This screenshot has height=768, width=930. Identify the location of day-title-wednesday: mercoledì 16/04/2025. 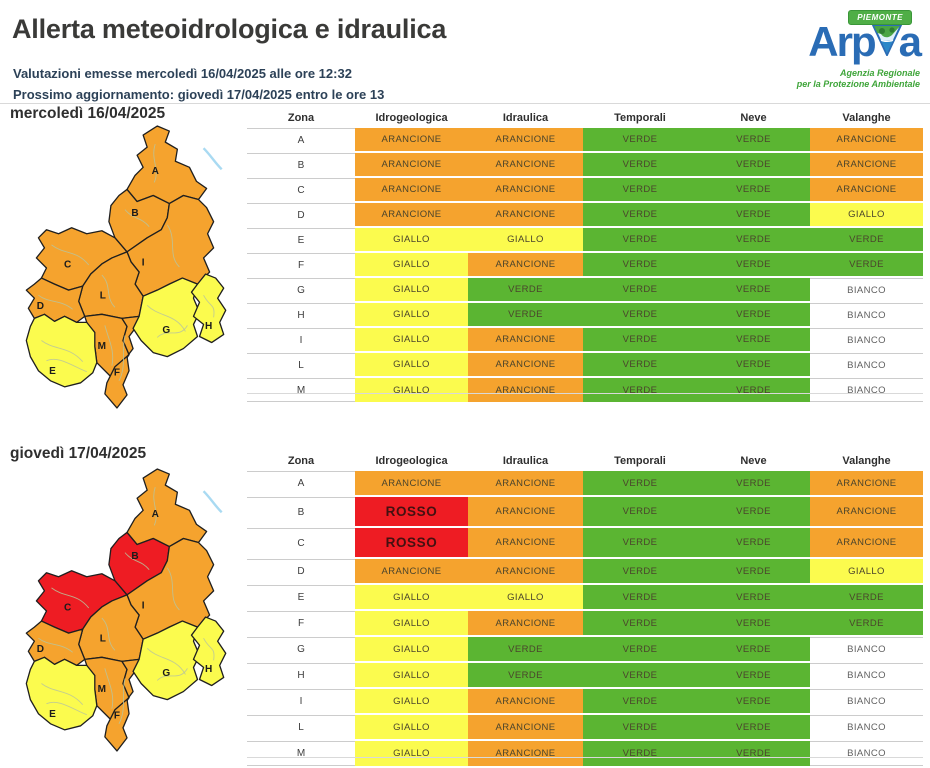
(88, 113).